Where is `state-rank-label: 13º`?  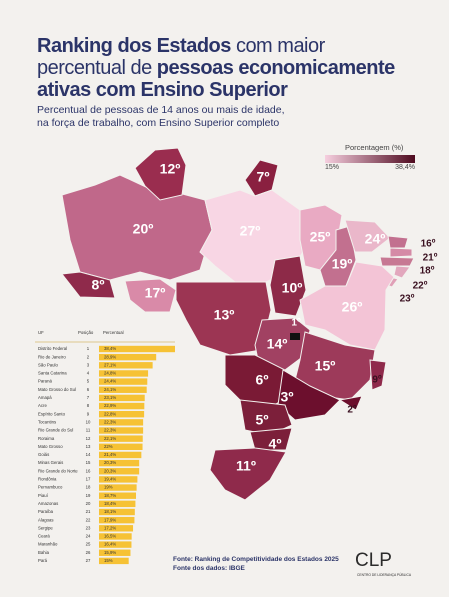 state-rank-label: 13º is located at coordinates (224, 315).